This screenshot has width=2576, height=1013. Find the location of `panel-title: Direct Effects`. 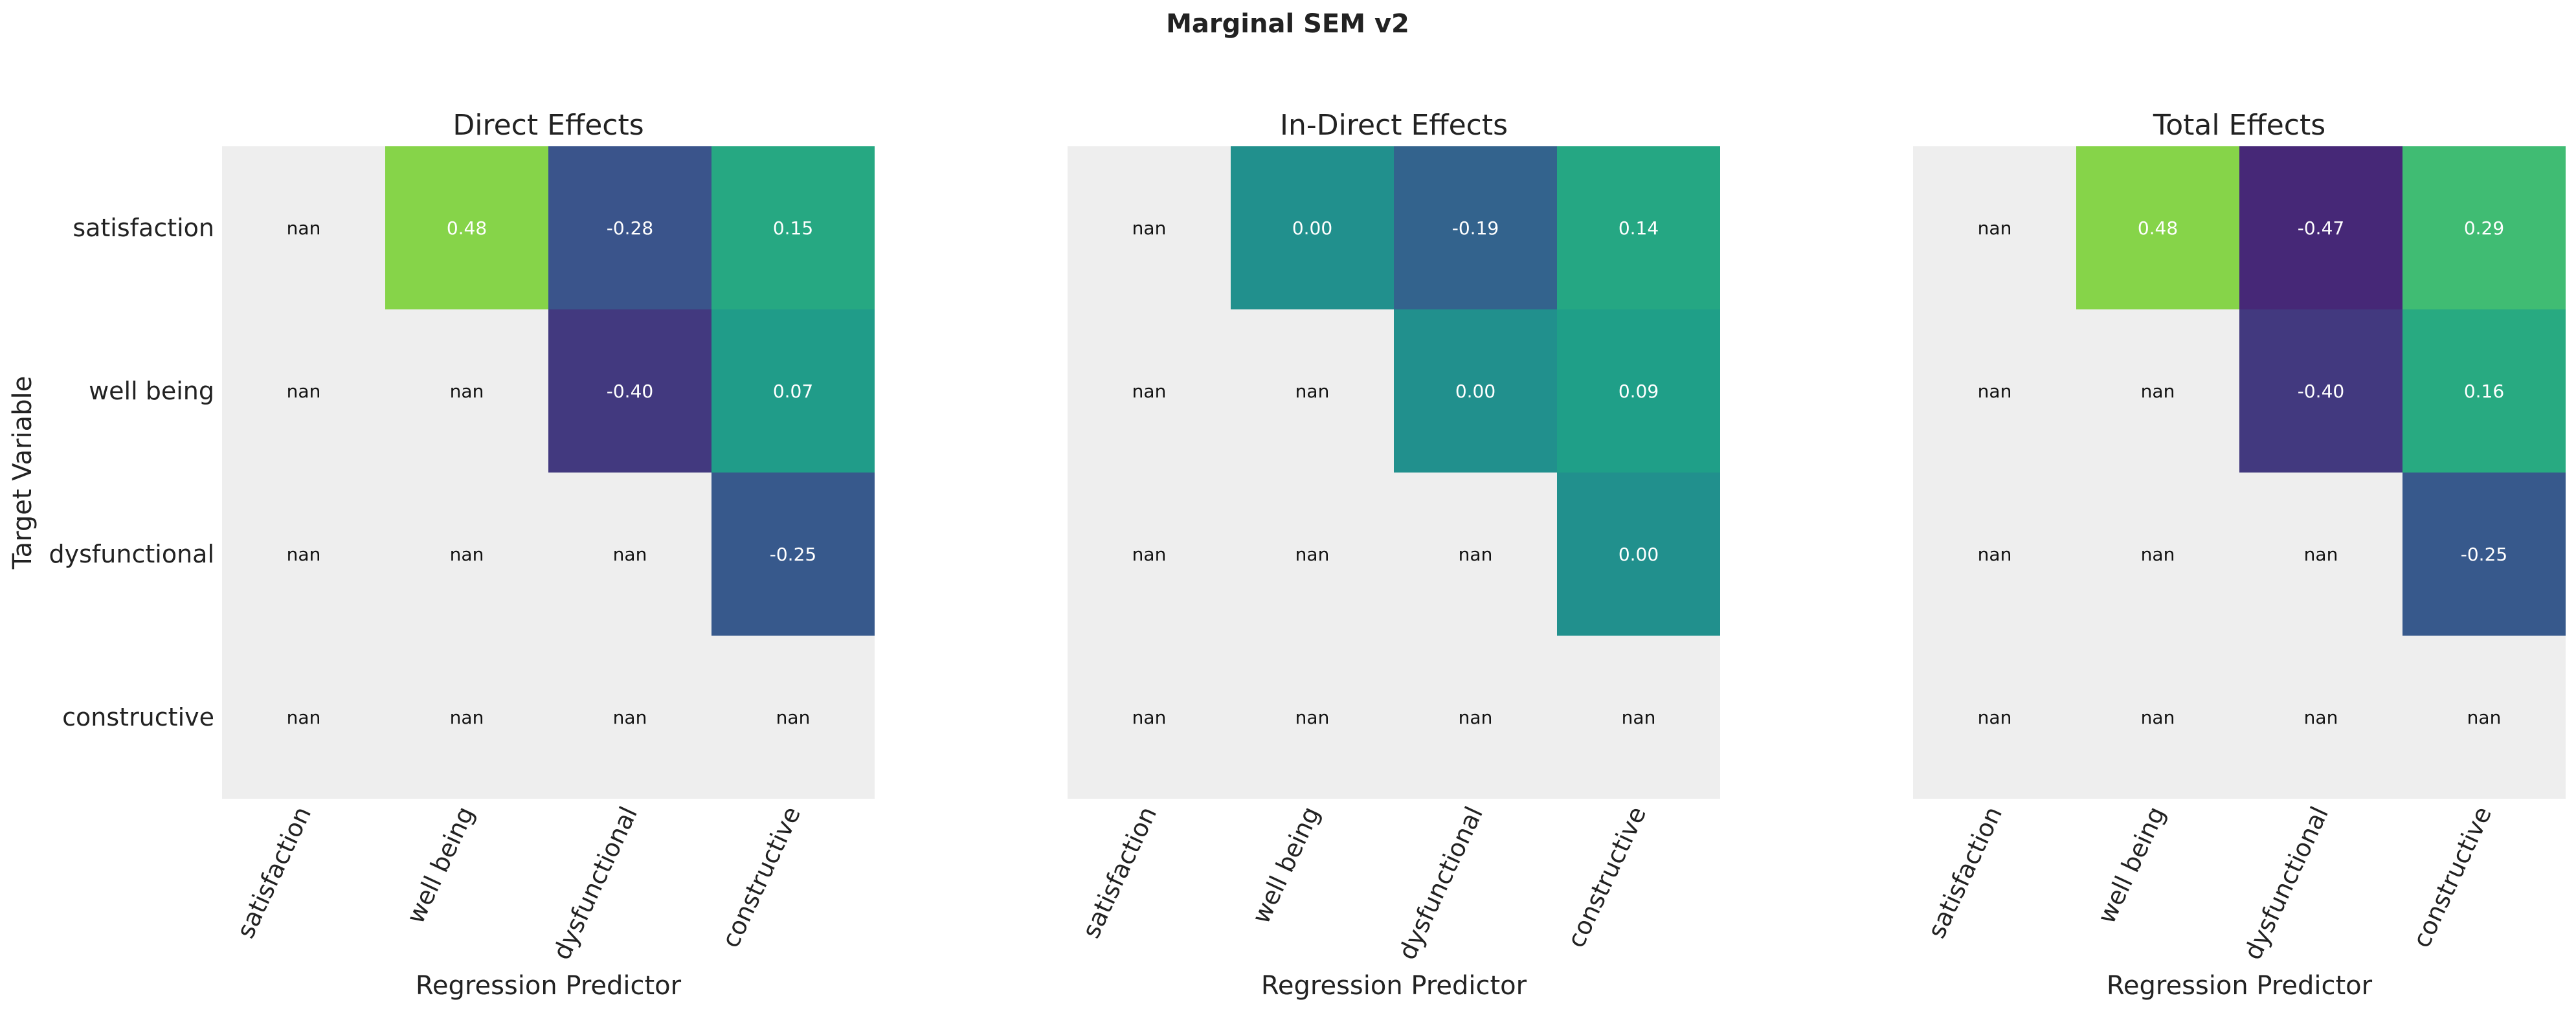

panel-title: Direct Effects is located at coordinates (549, 125).